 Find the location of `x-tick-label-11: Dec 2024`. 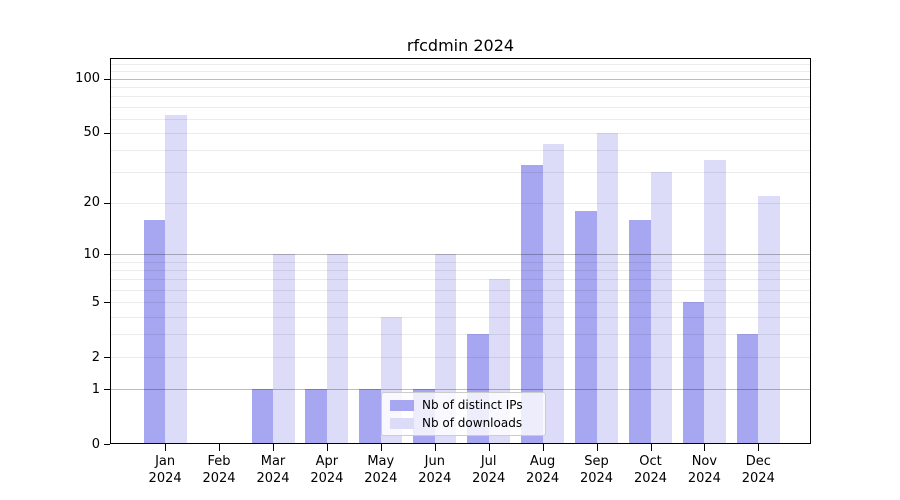

x-tick-label-11: Dec 2024 is located at coordinates (758, 470).